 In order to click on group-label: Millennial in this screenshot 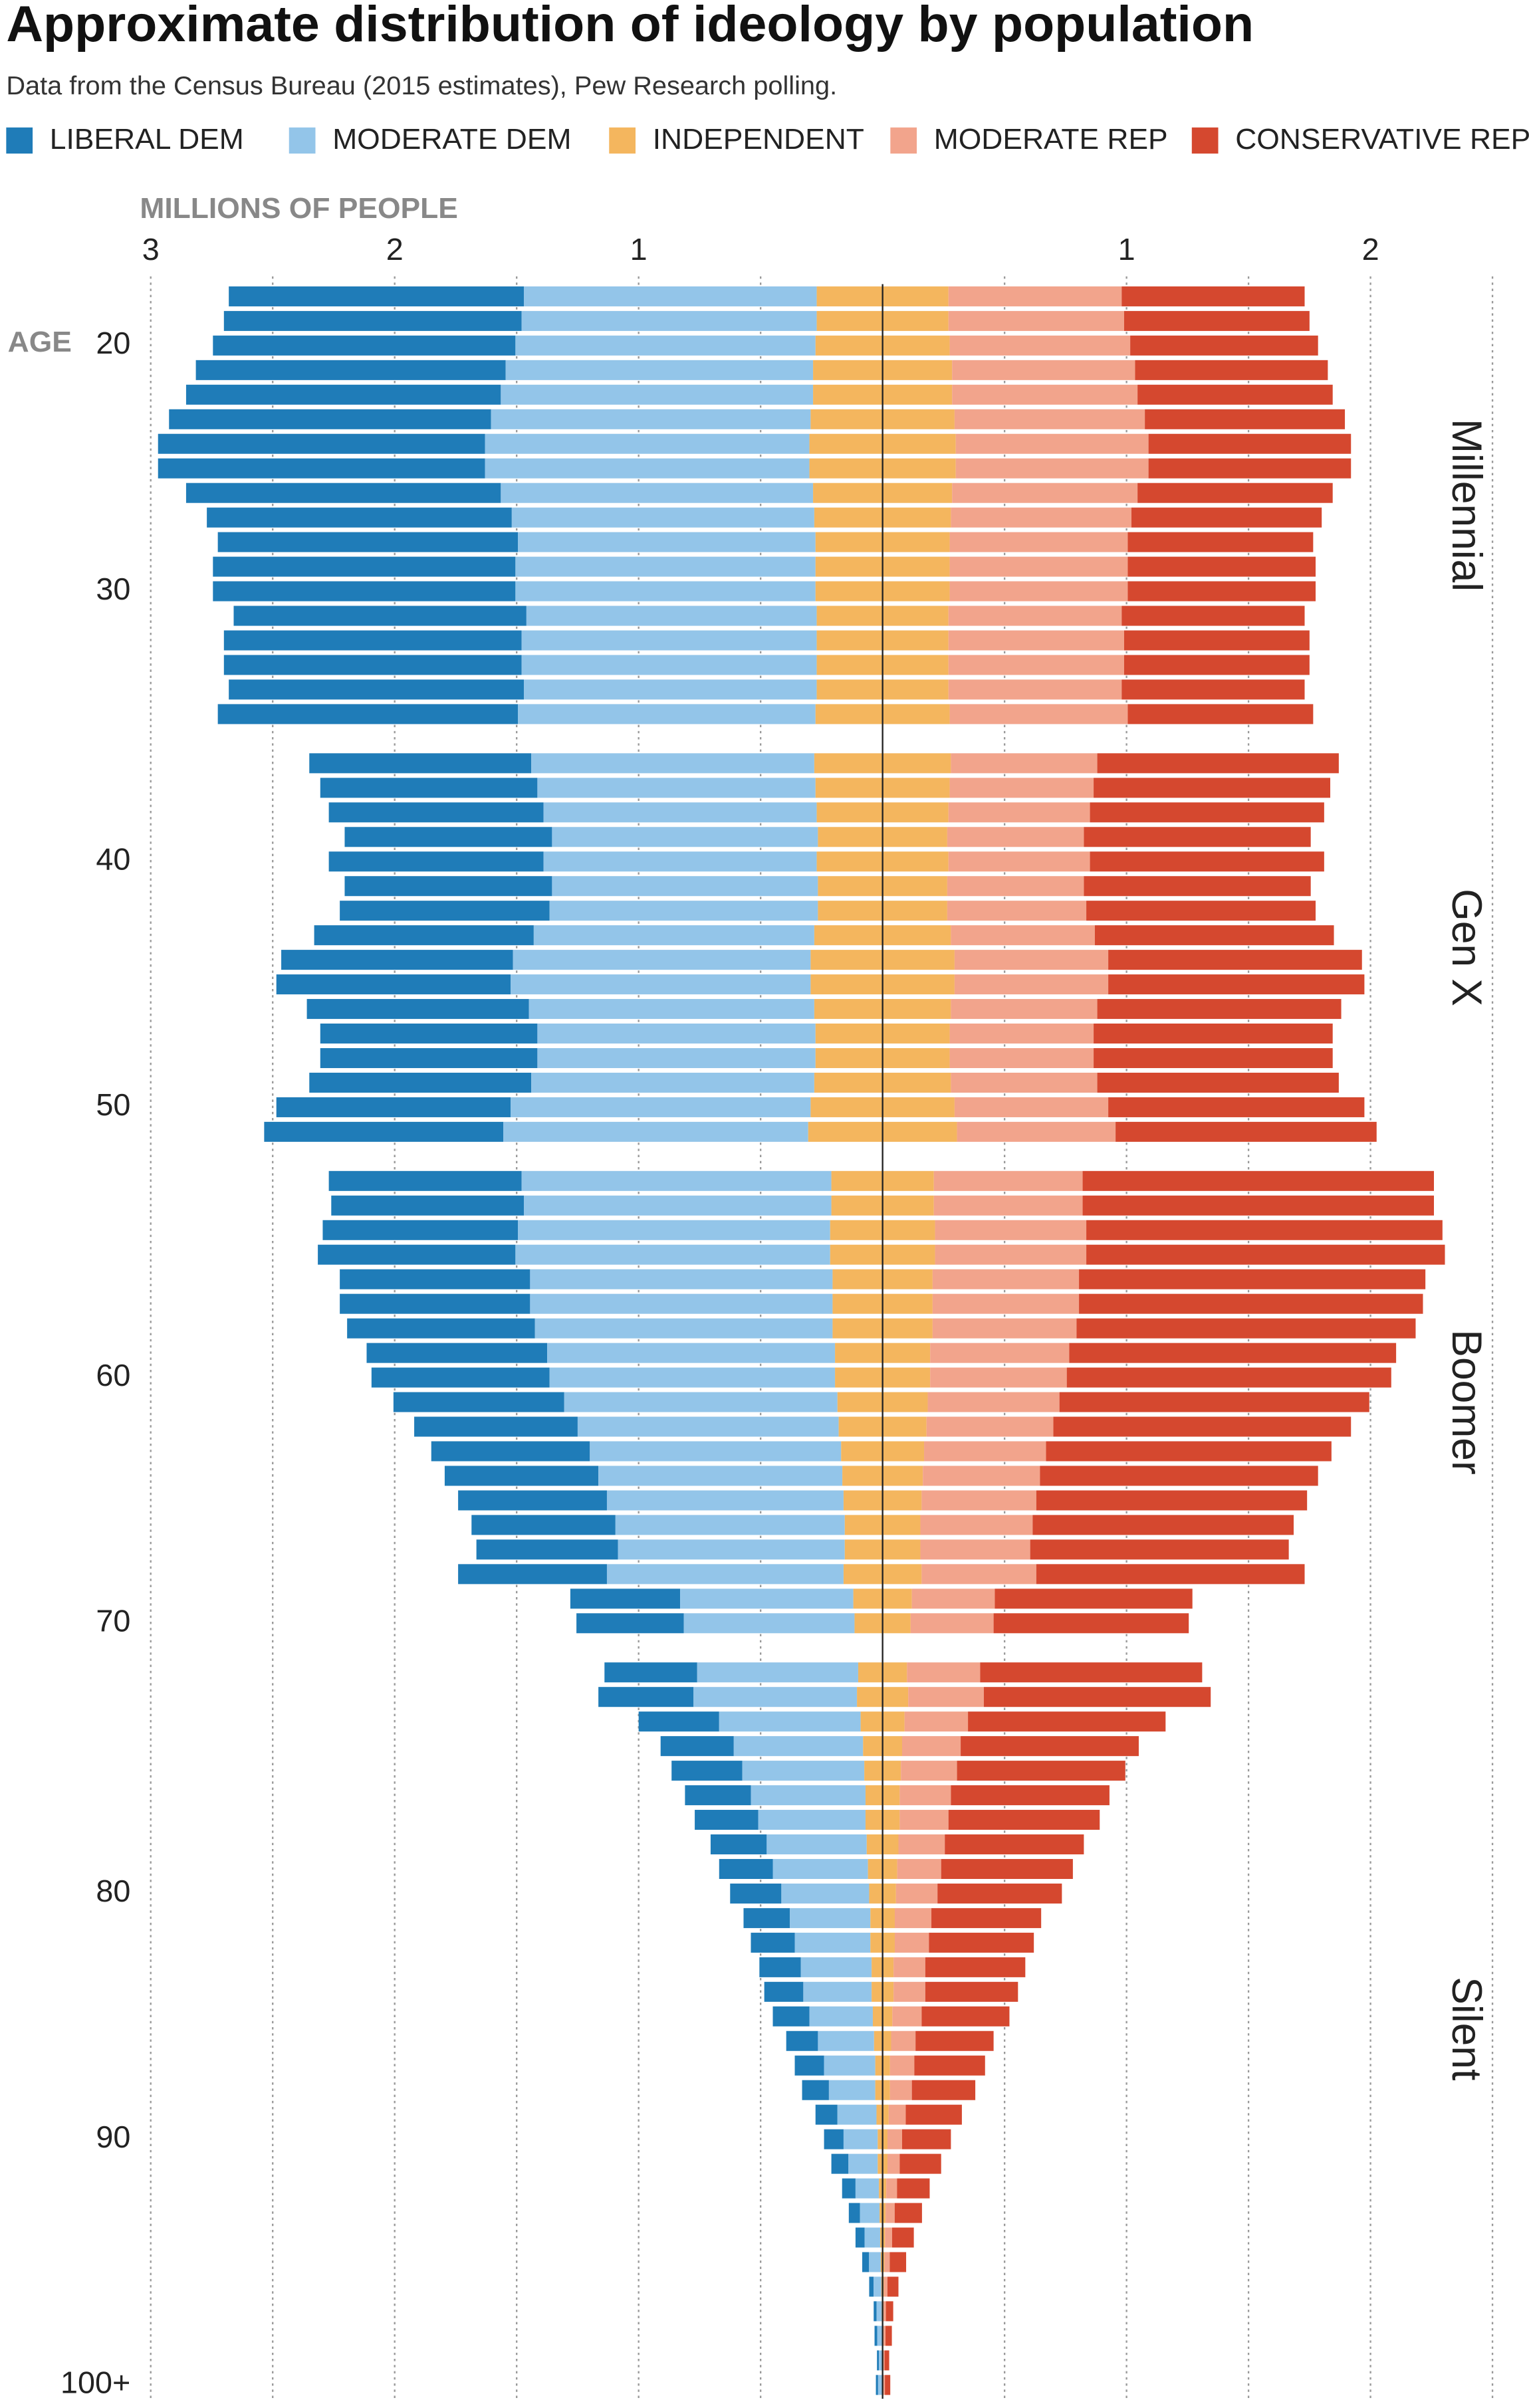, I will do `click(1467, 505)`.